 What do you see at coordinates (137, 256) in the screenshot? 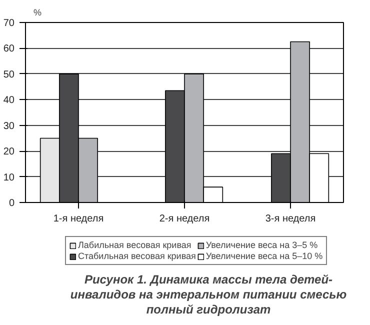
I see `legend-label: Стабильная весовая кривая` at bounding box center [137, 256].